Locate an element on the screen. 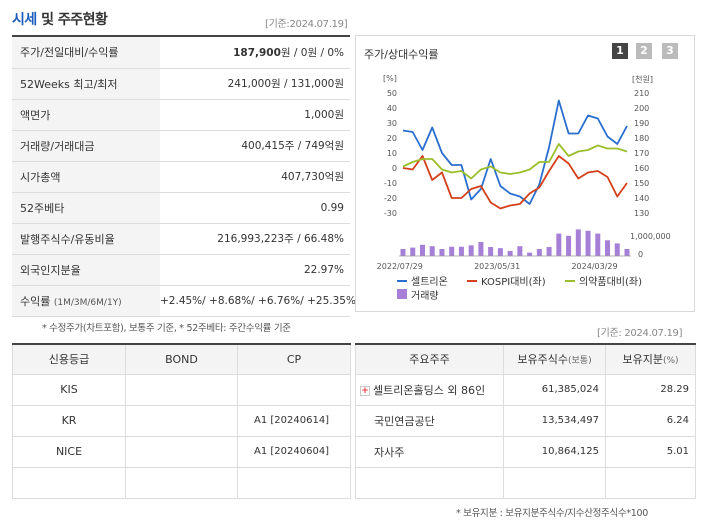 The image size is (702, 525). info-row-price: 주가/전일대비/수익률 187,900원 / 0원 / 0% is located at coordinates (181, 53).